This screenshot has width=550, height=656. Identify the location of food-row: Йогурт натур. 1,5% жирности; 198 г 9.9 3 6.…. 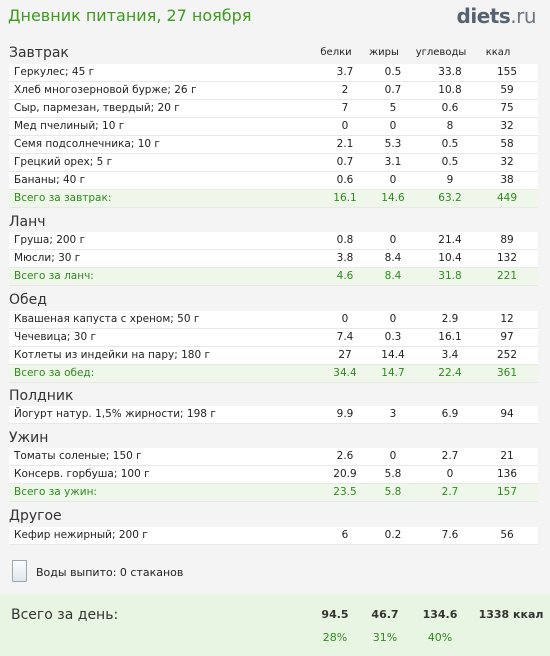
(273, 415).